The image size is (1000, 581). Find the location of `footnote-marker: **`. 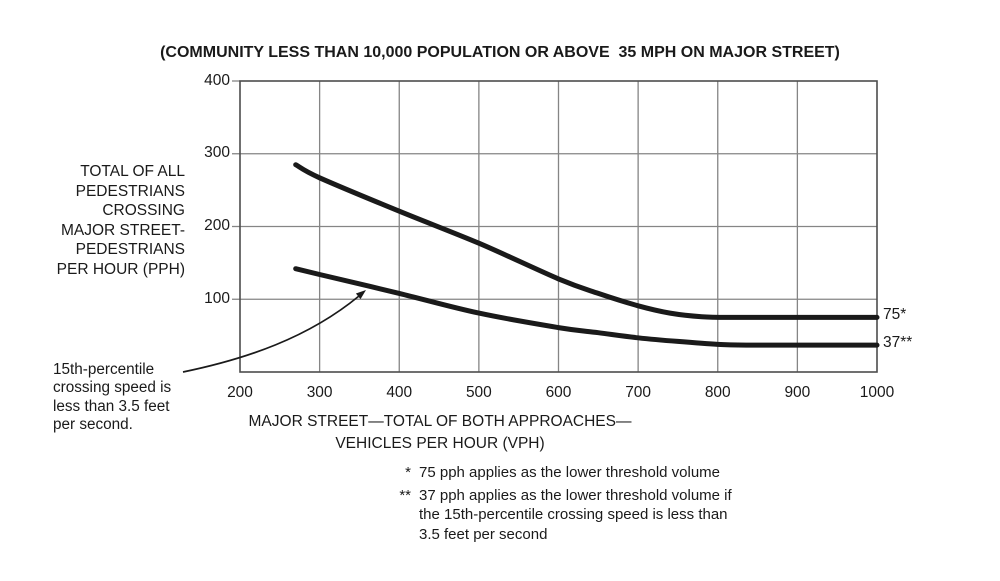

footnote-marker: ** is located at coordinates (405, 495).